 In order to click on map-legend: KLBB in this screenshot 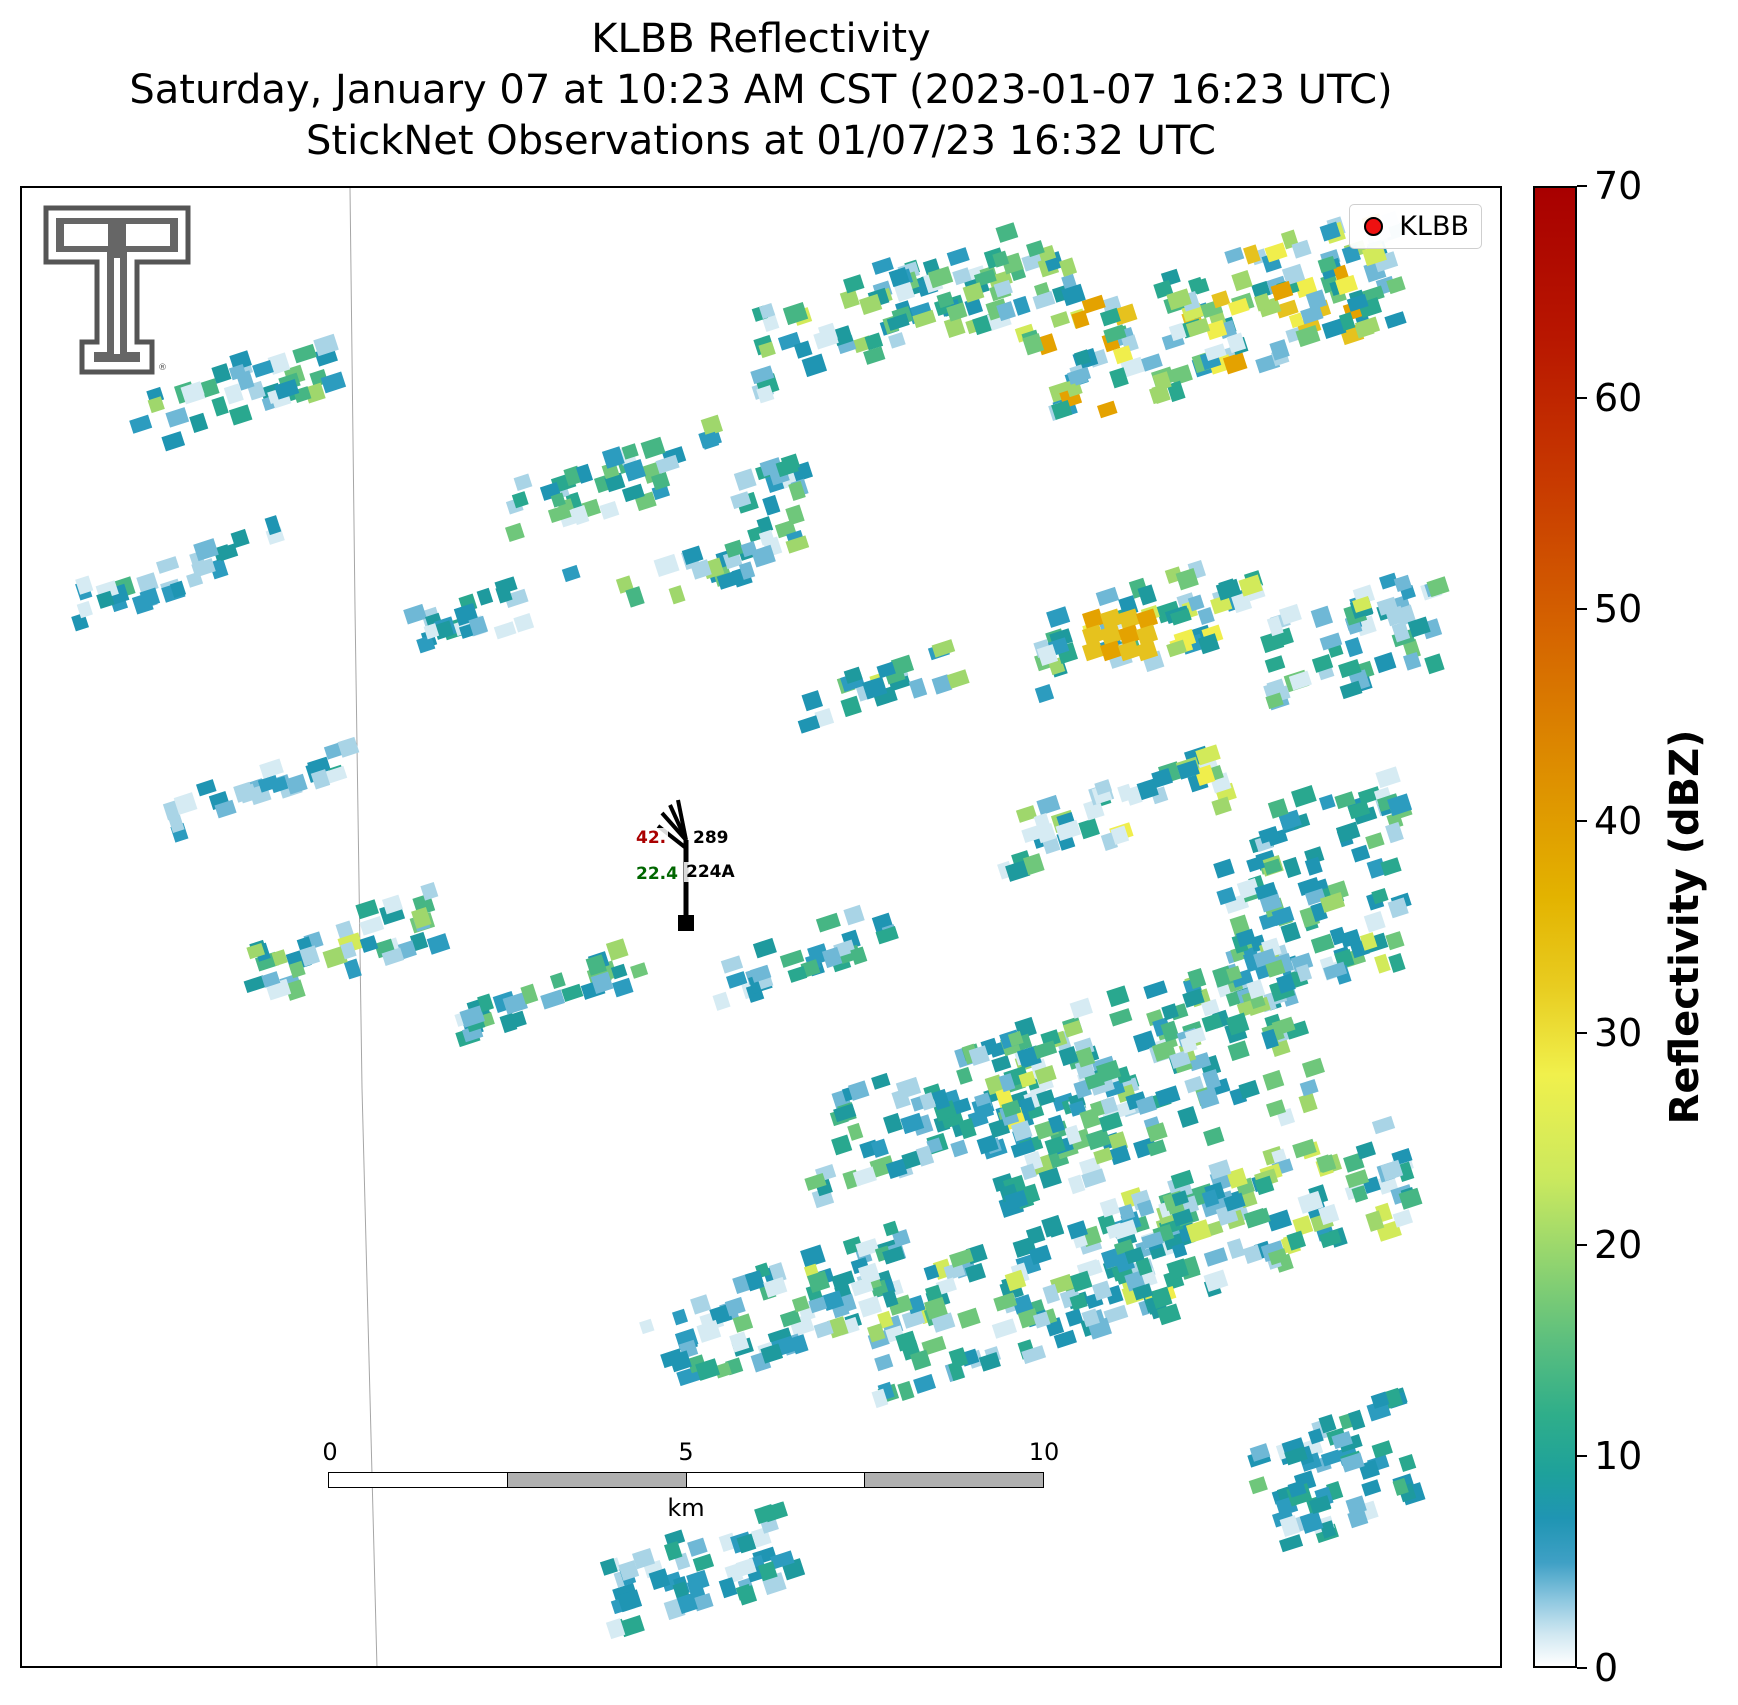, I will do `click(1415, 226)`.